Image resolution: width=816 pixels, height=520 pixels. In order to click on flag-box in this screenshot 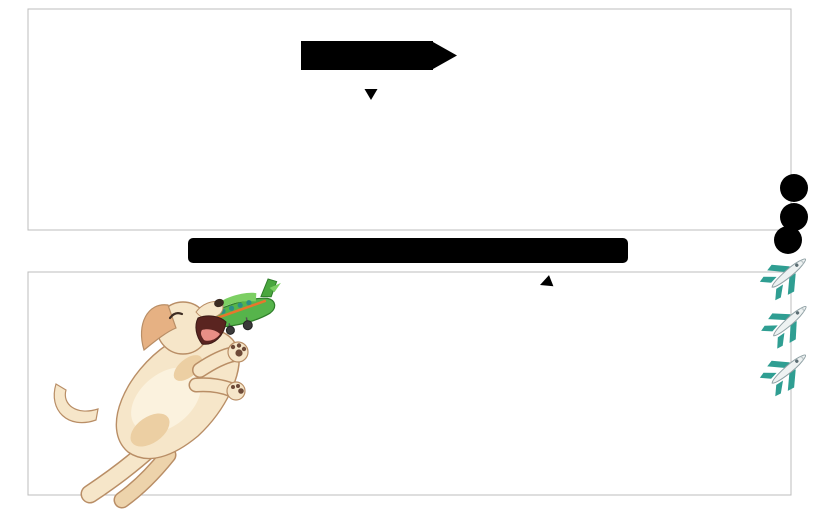, I will do `click(367, 55)`.